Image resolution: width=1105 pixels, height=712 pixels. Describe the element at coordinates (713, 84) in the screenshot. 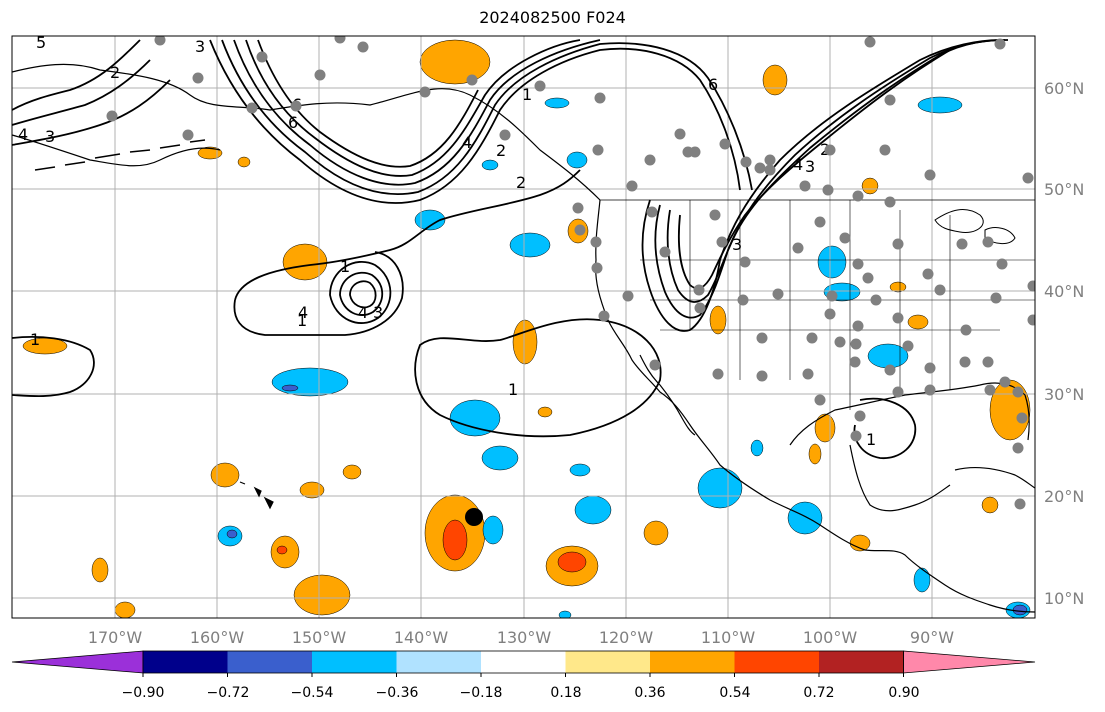

I see `contour-label: 6` at that location.